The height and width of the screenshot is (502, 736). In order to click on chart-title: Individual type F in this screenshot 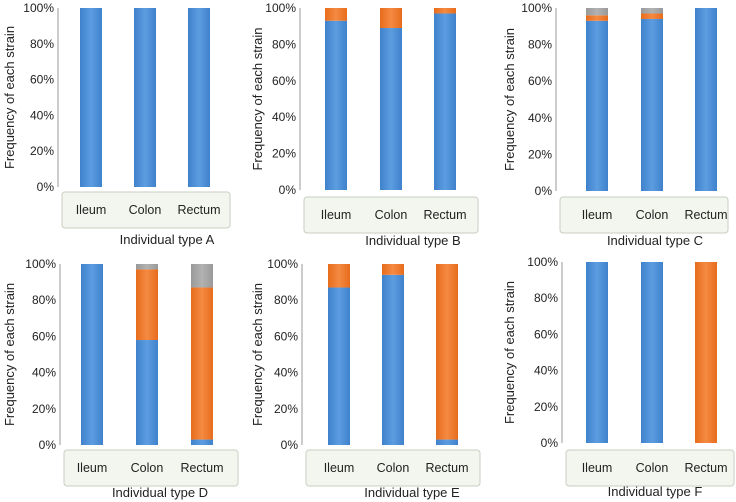, I will do `click(655, 491)`.